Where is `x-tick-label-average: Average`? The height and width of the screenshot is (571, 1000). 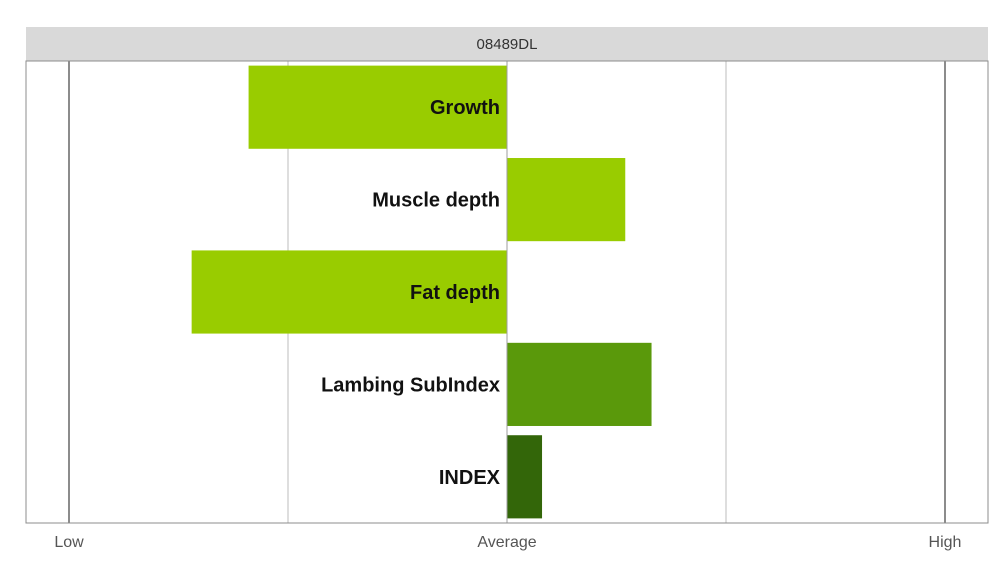
x-tick-label-average: Average is located at coordinates (506, 542).